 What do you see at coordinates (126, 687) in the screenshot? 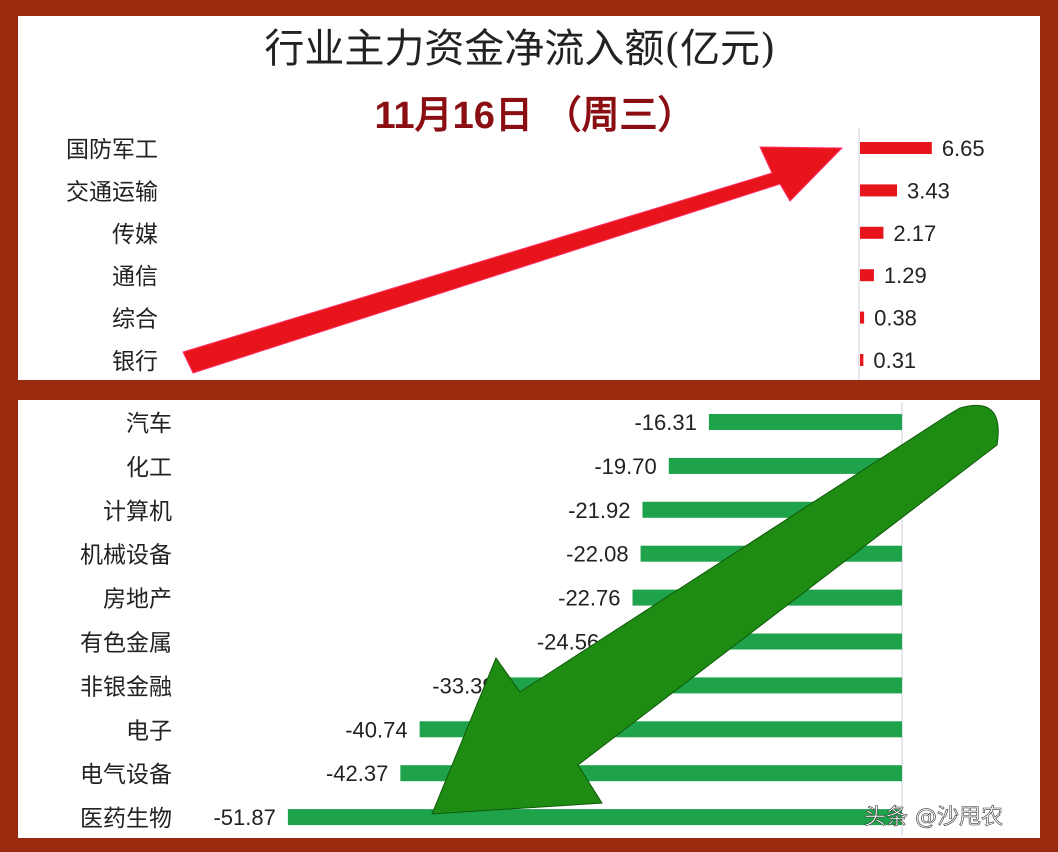
I see `category-label: 非银金融` at bounding box center [126, 687].